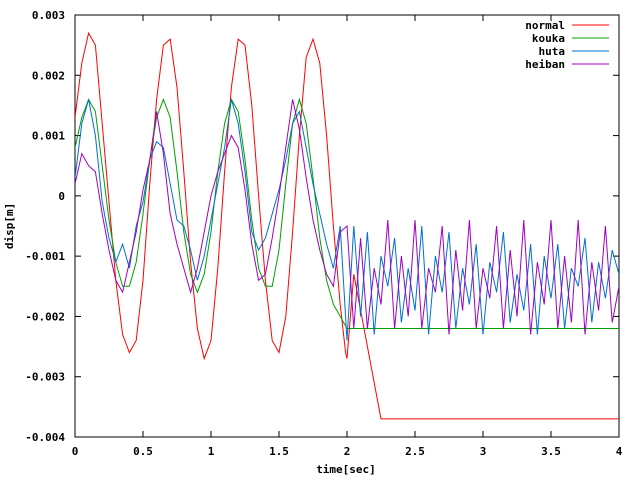 This screenshot has height=480, width=640. Describe the element at coordinates (415, 451) in the screenshot. I see `x-tick-label: 2.5` at that location.